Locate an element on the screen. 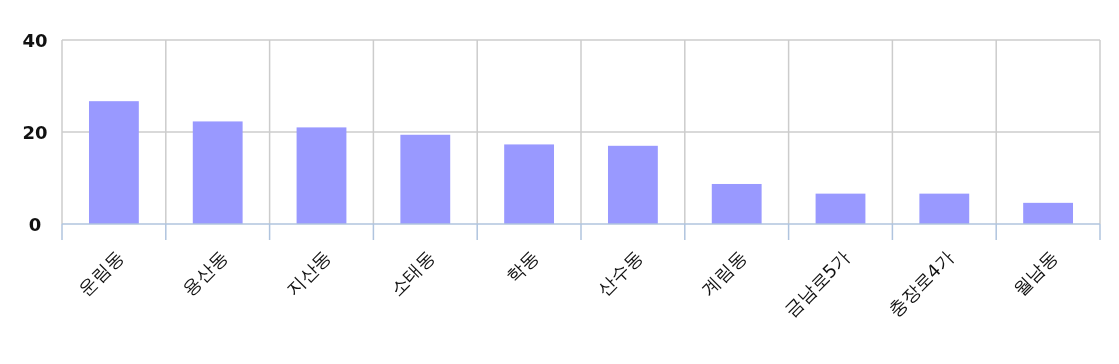 This screenshot has width=1119, height=364. y-tick-label: 0 is located at coordinates (35, 224).